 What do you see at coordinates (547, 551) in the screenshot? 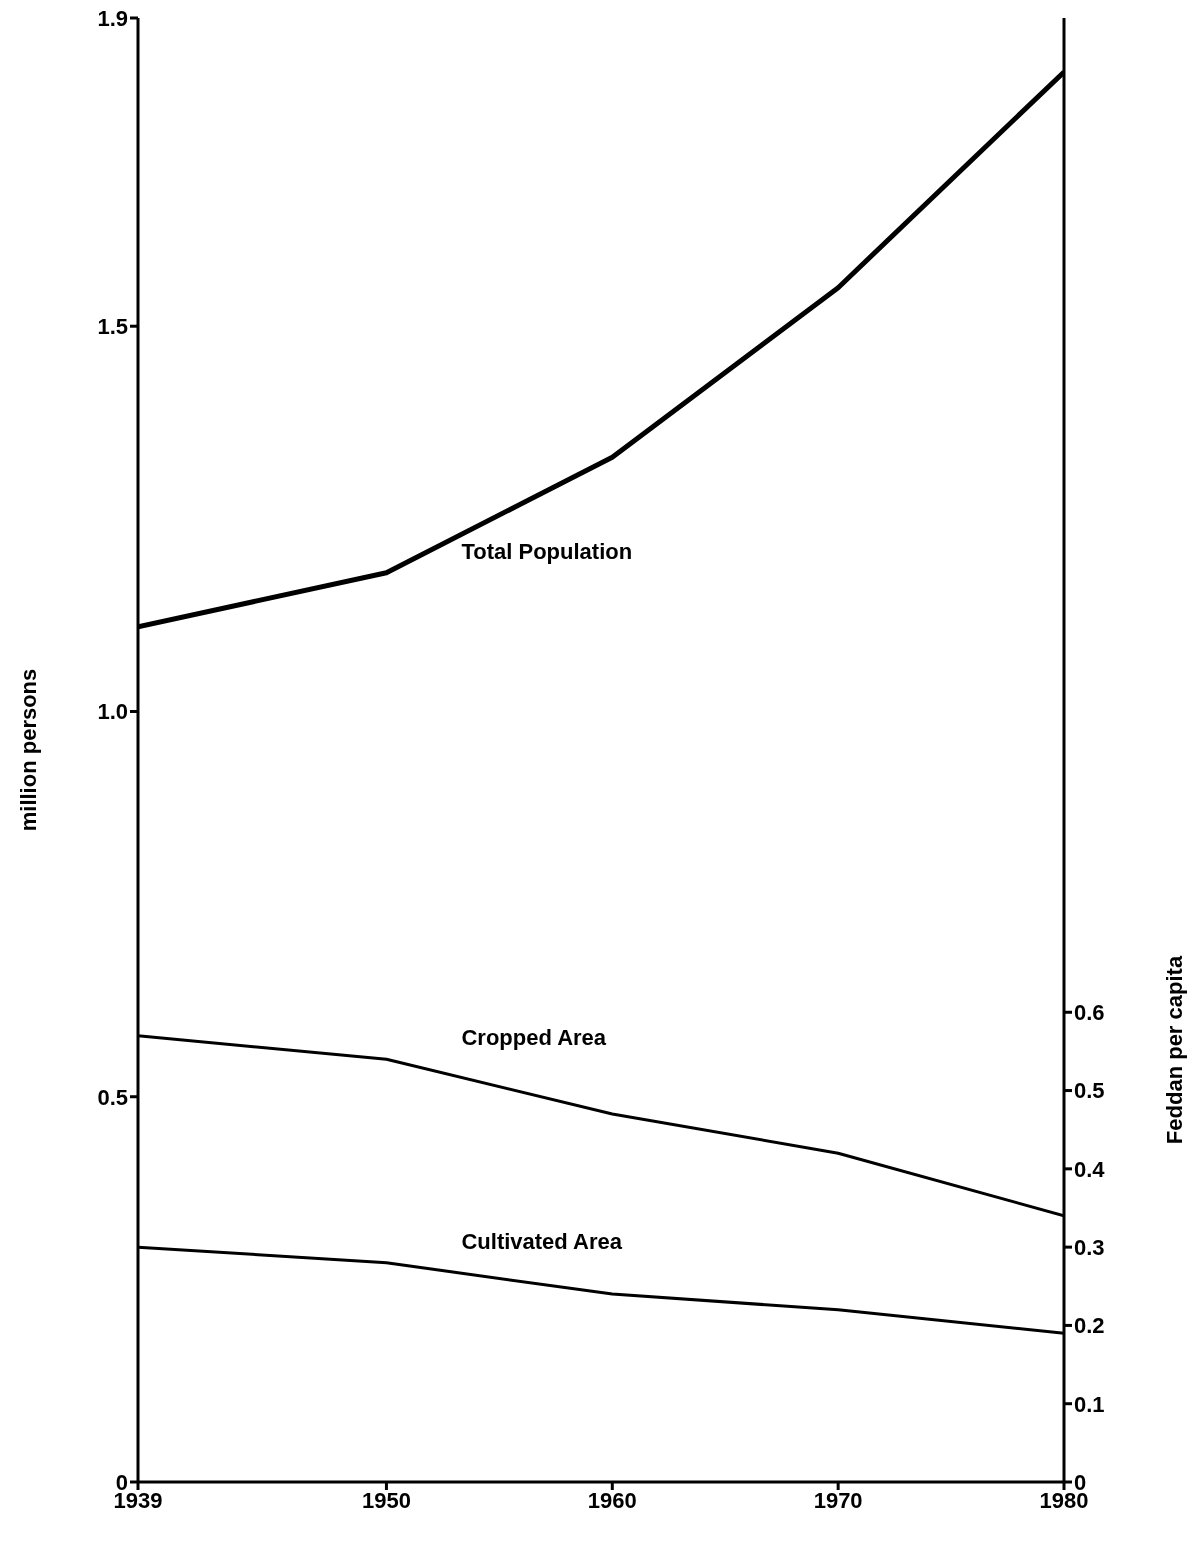
I see `series-label: Total Population` at bounding box center [547, 551].